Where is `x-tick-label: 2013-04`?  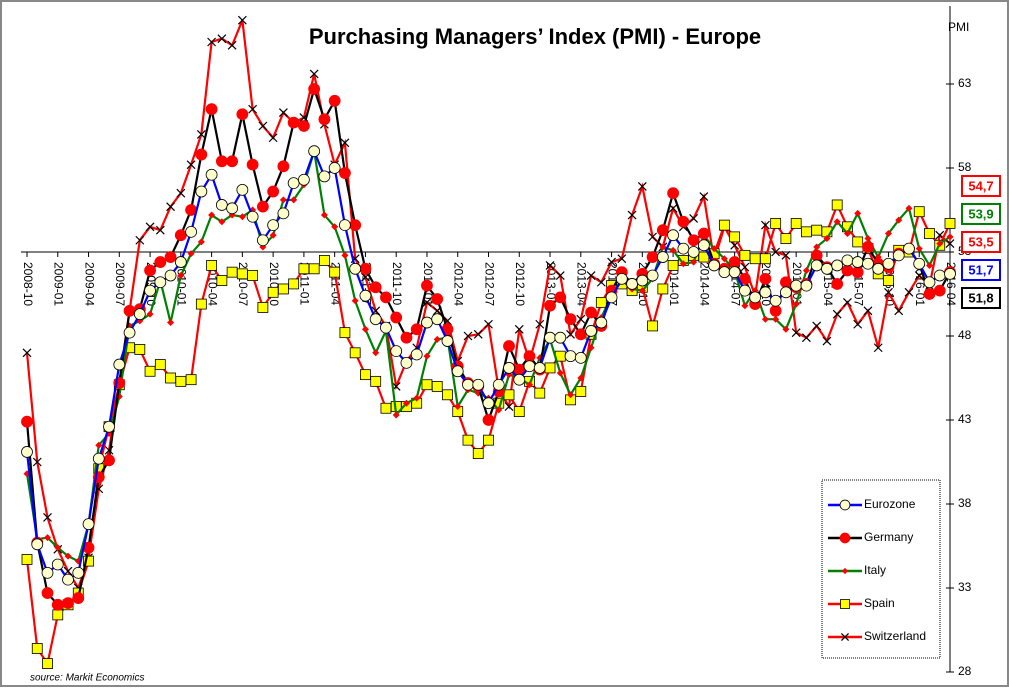 x-tick-label: 2013-04 is located at coordinates (582, 284).